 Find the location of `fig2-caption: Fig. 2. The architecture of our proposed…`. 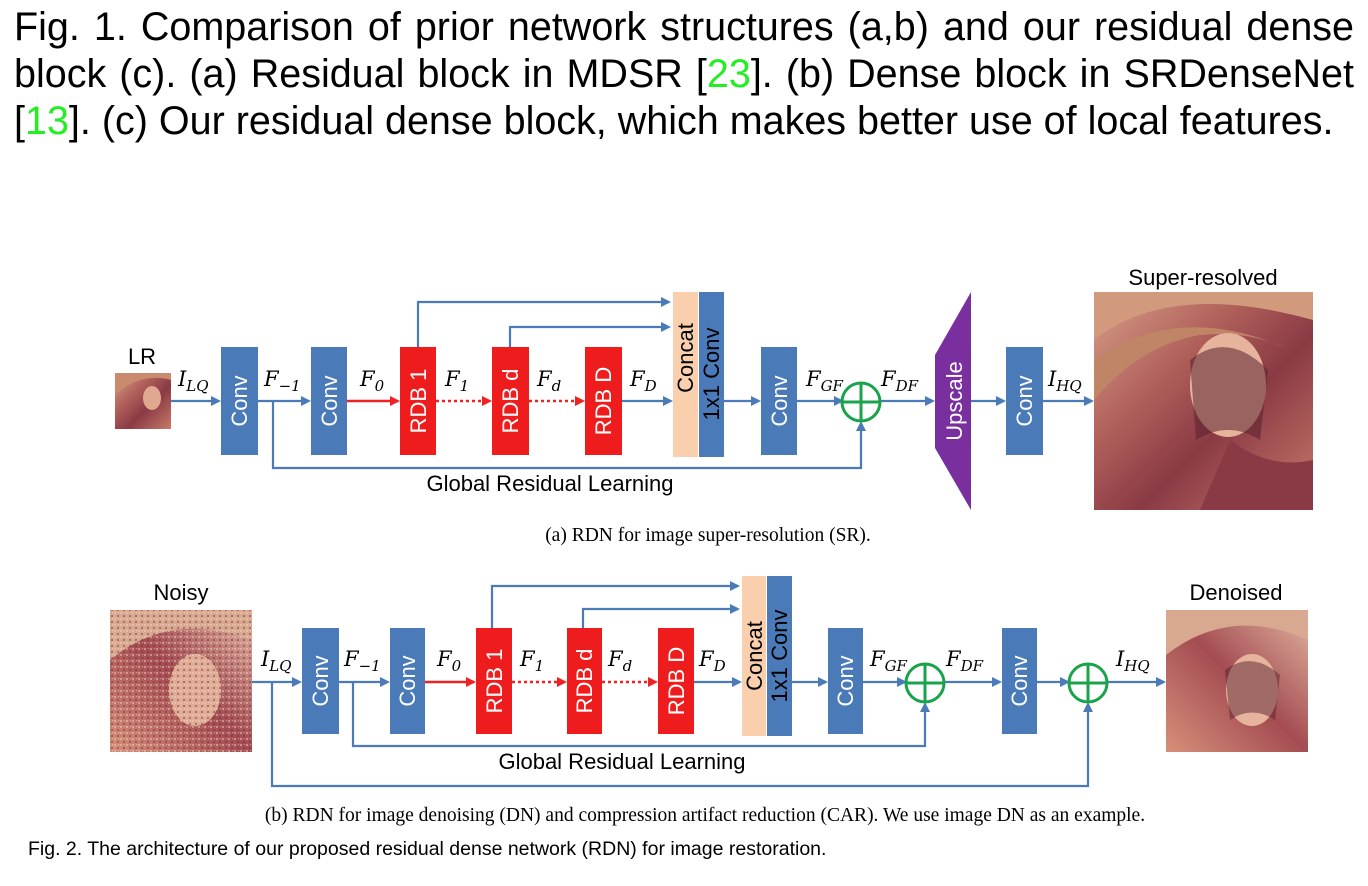

fig2-caption: Fig. 2. The architecture of our proposed… is located at coordinates (427, 849).